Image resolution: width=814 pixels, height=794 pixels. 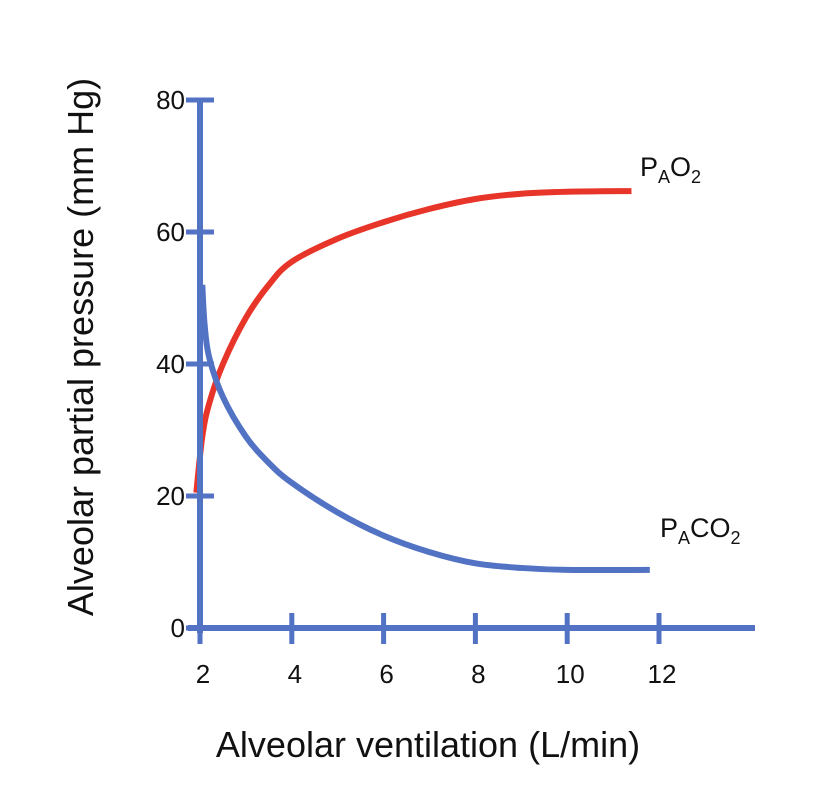 I want to click on x-tick-label: 12, so click(x=662, y=674).